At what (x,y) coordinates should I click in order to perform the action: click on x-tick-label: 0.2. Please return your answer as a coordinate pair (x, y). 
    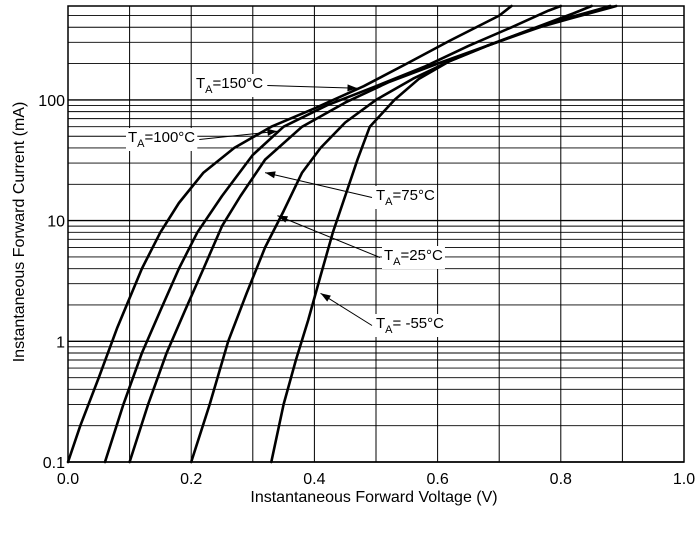
    Looking at the image, I should click on (191, 479).